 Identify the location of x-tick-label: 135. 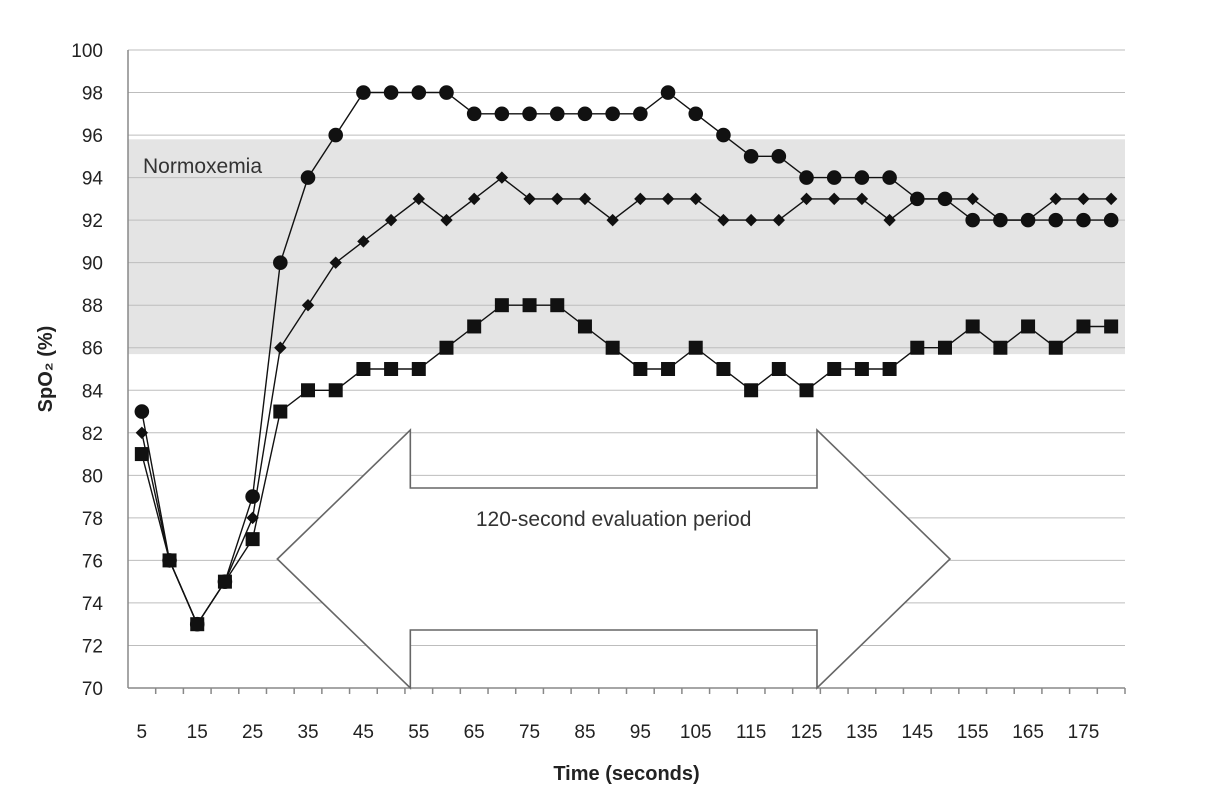
(862, 732).